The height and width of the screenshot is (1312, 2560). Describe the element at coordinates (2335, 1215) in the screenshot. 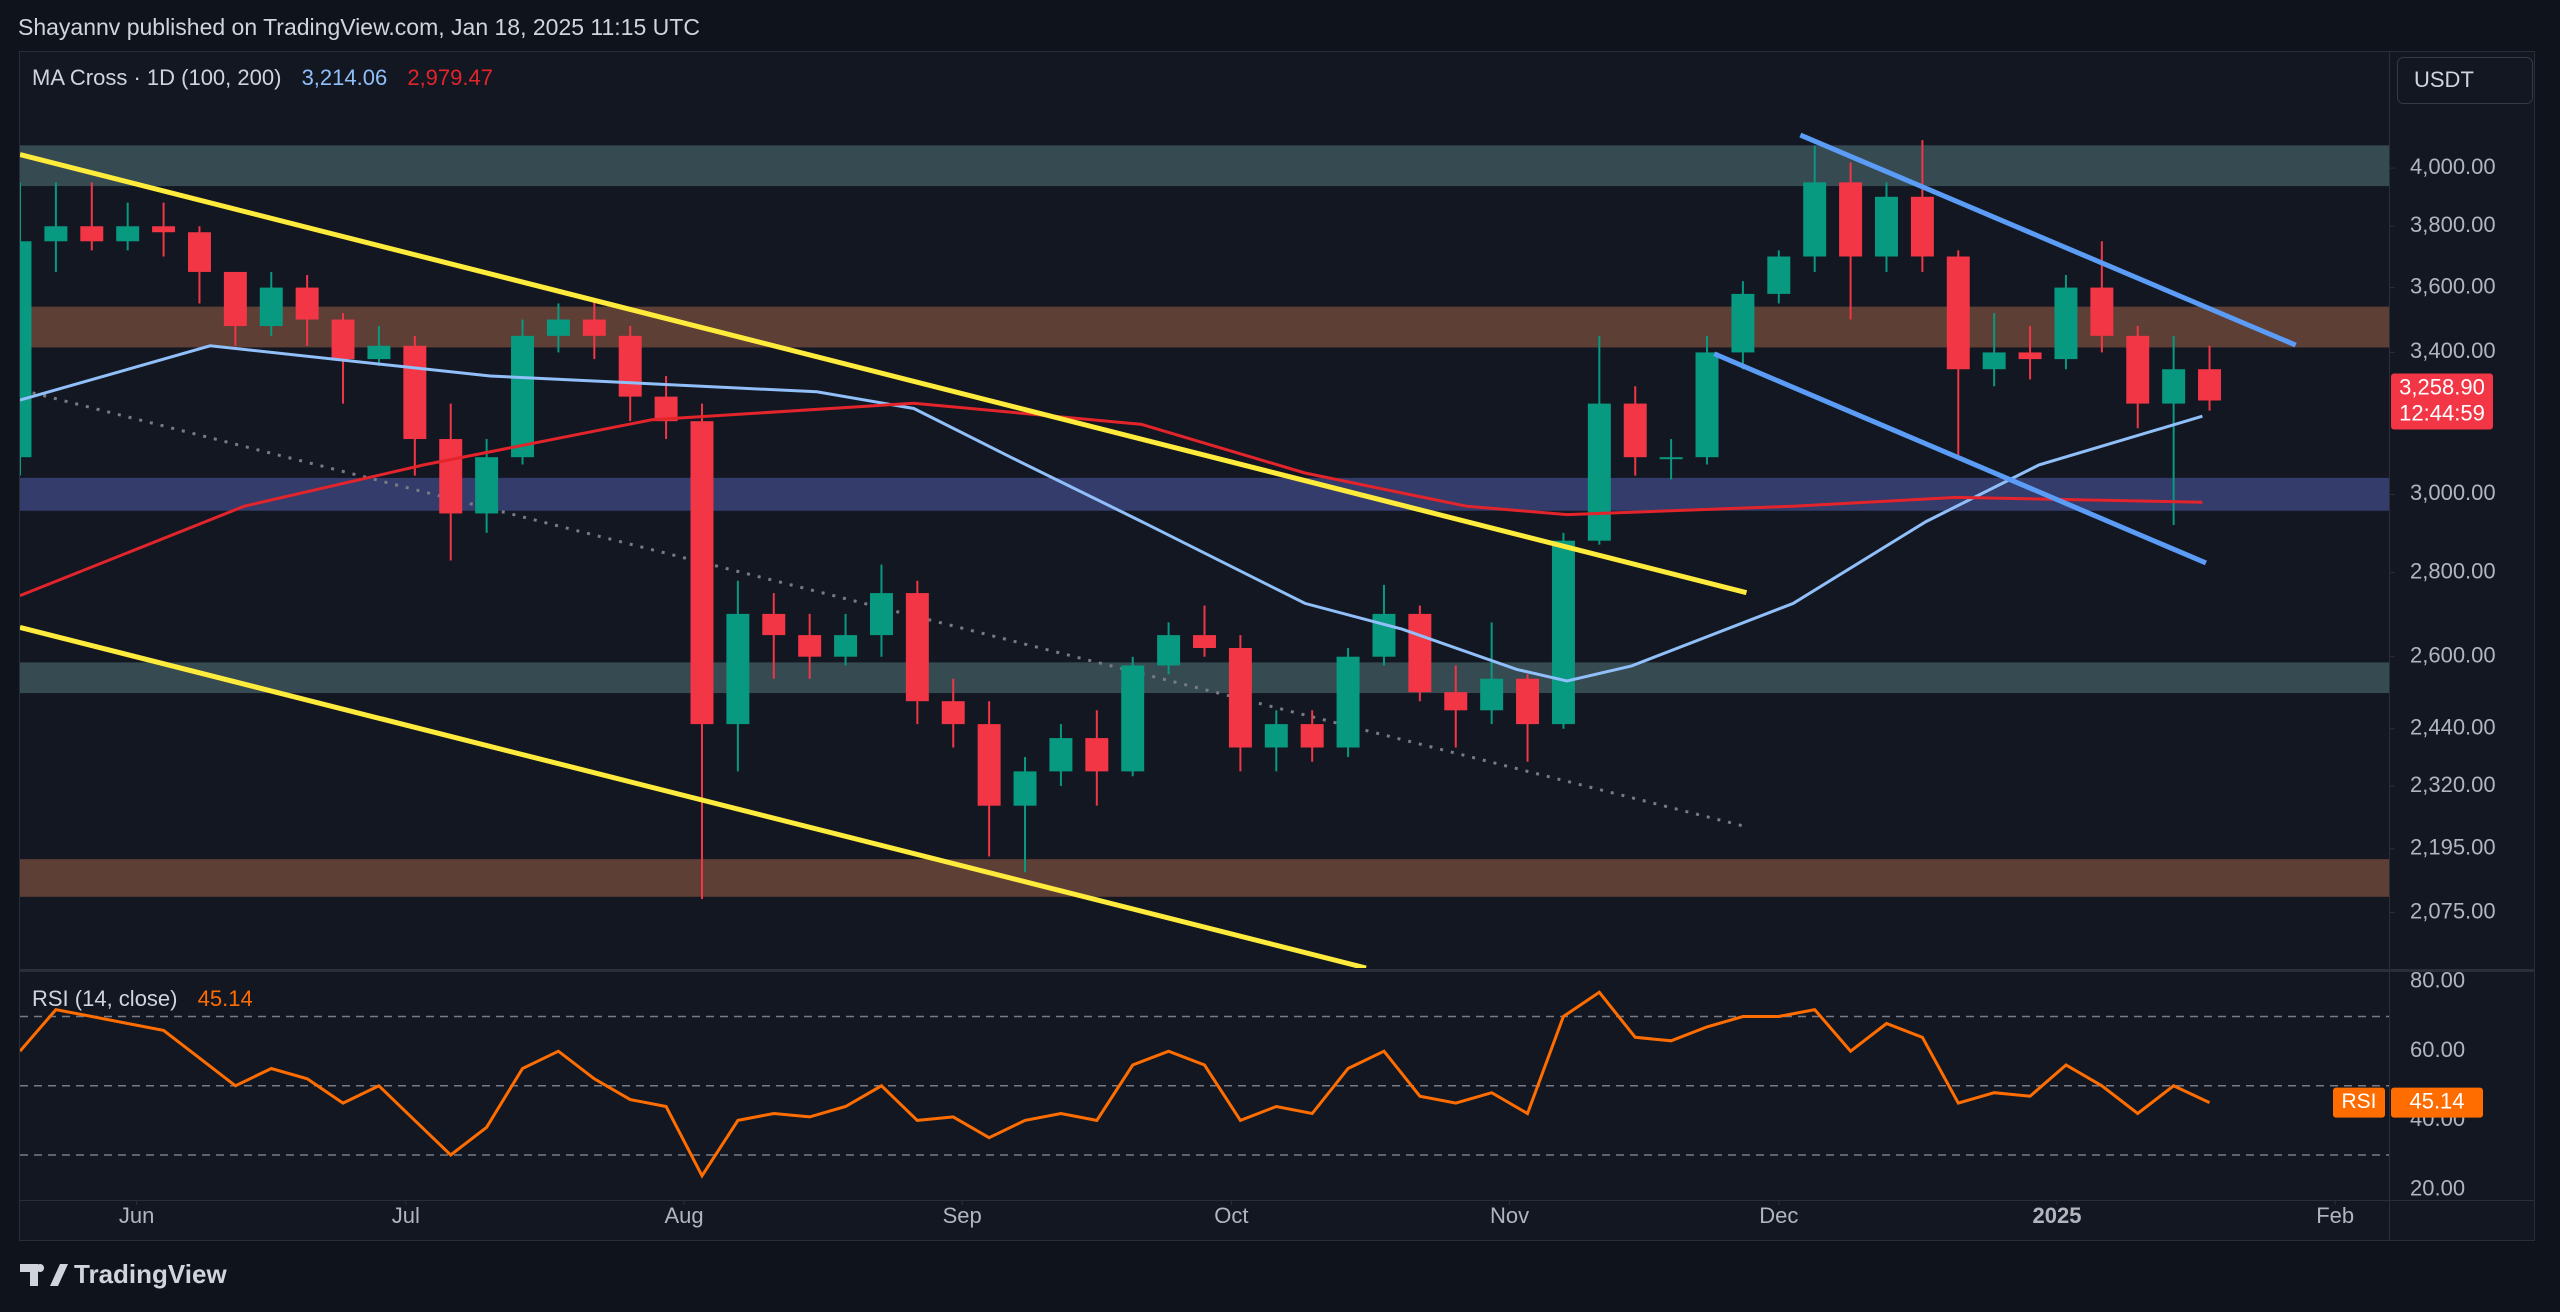

I see `x-tick-label: Feb` at that location.